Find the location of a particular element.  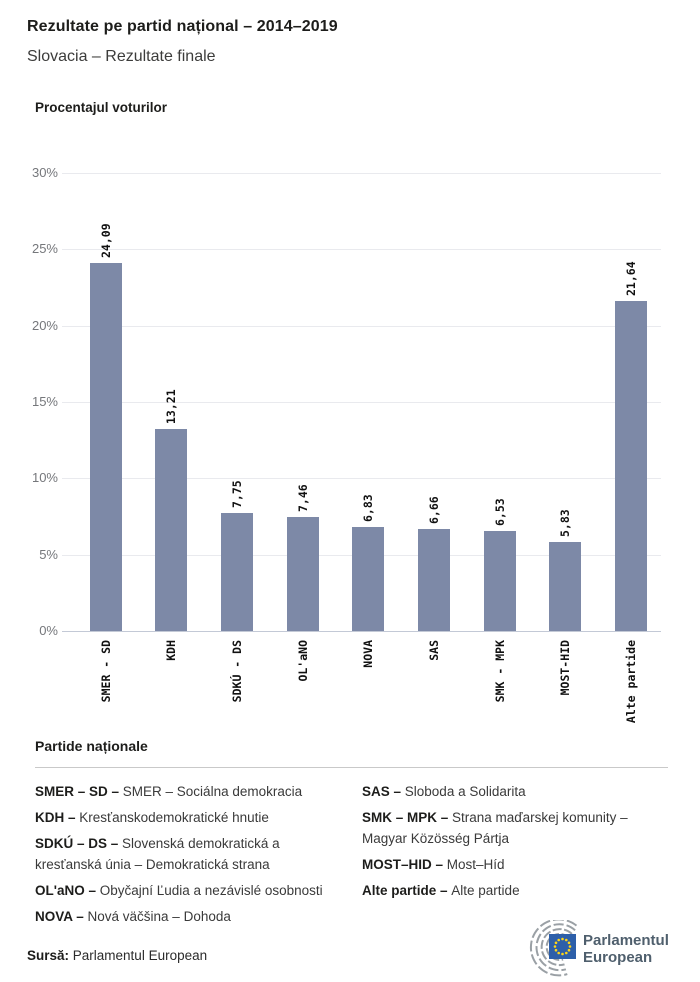

y-tick-label: 25% is located at coordinates (44, 249).